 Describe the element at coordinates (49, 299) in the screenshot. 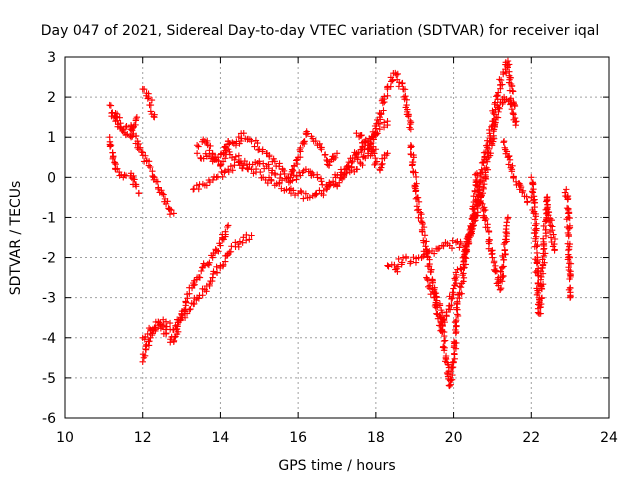

I see `y-tick-label: -3` at that location.